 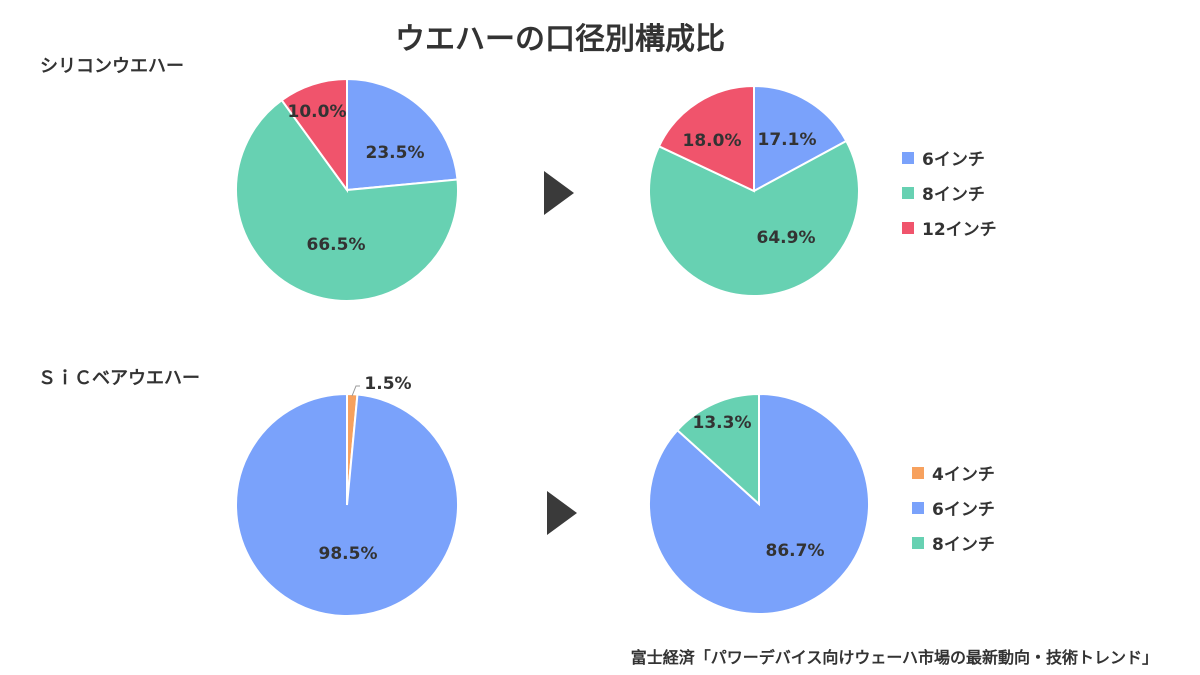 I want to click on pie-chart-silicon-before: 23.5% 66.5% 10.0%, so click(x=347, y=189).